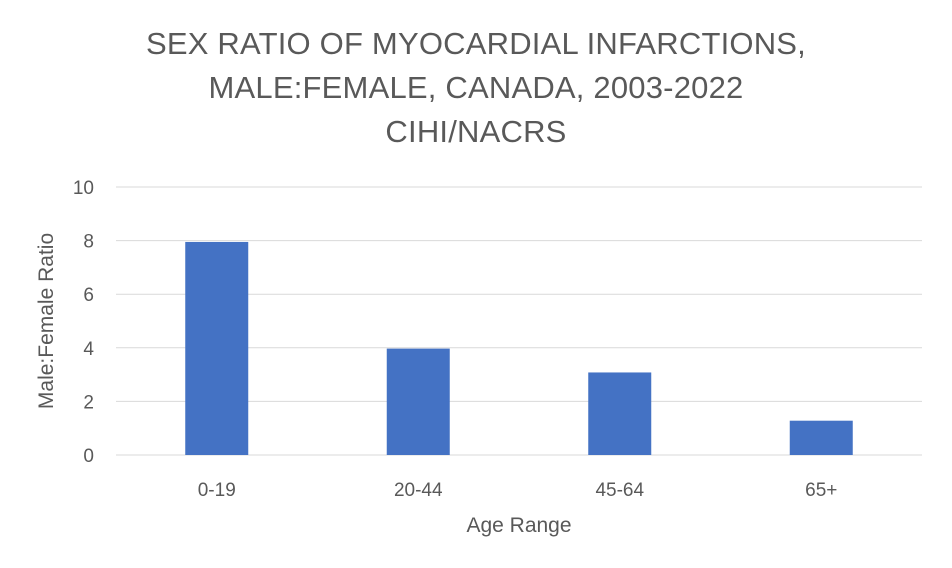  Describe the element at coordinates (46, 321) in the screenshot. I see `y-axis-title: Male:Female Ratio` at that location.